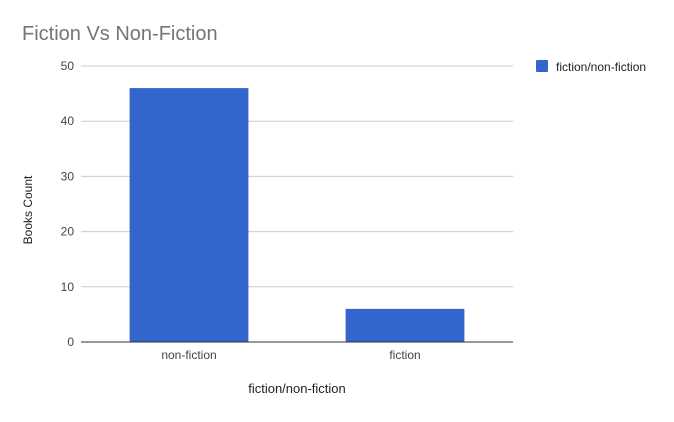 This screenshot has width=674, height=422. What do you see at coordinates (68, 66) in the screenshot?
I see `y-tick-label: 50` at bounding box center [68, 66].